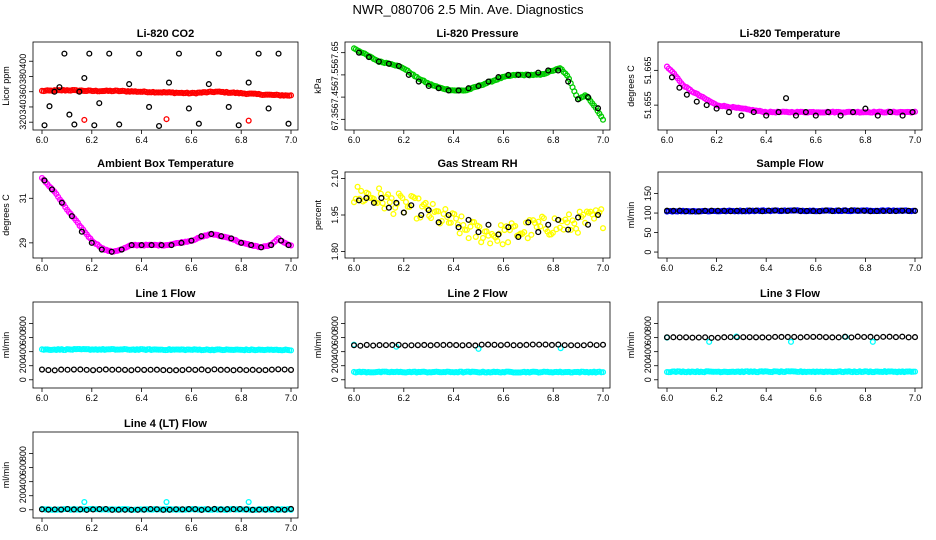 This screenshot has width=936, height=540. What do you see at coordinates (816, 398) in the screenshot?
I see `x-tick-label: 6.6` at bounding box center [816, 398].